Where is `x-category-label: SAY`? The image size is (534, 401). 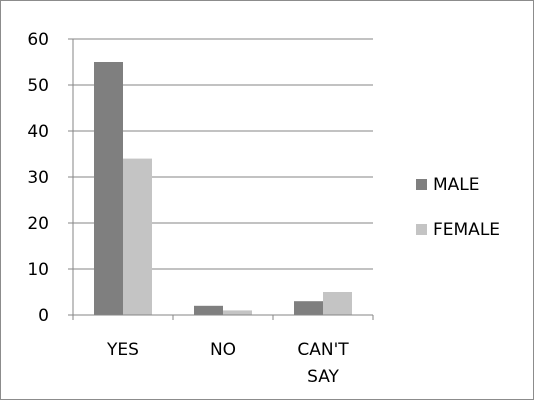 x-category-label: SAY is located at coordinates (323, 377).